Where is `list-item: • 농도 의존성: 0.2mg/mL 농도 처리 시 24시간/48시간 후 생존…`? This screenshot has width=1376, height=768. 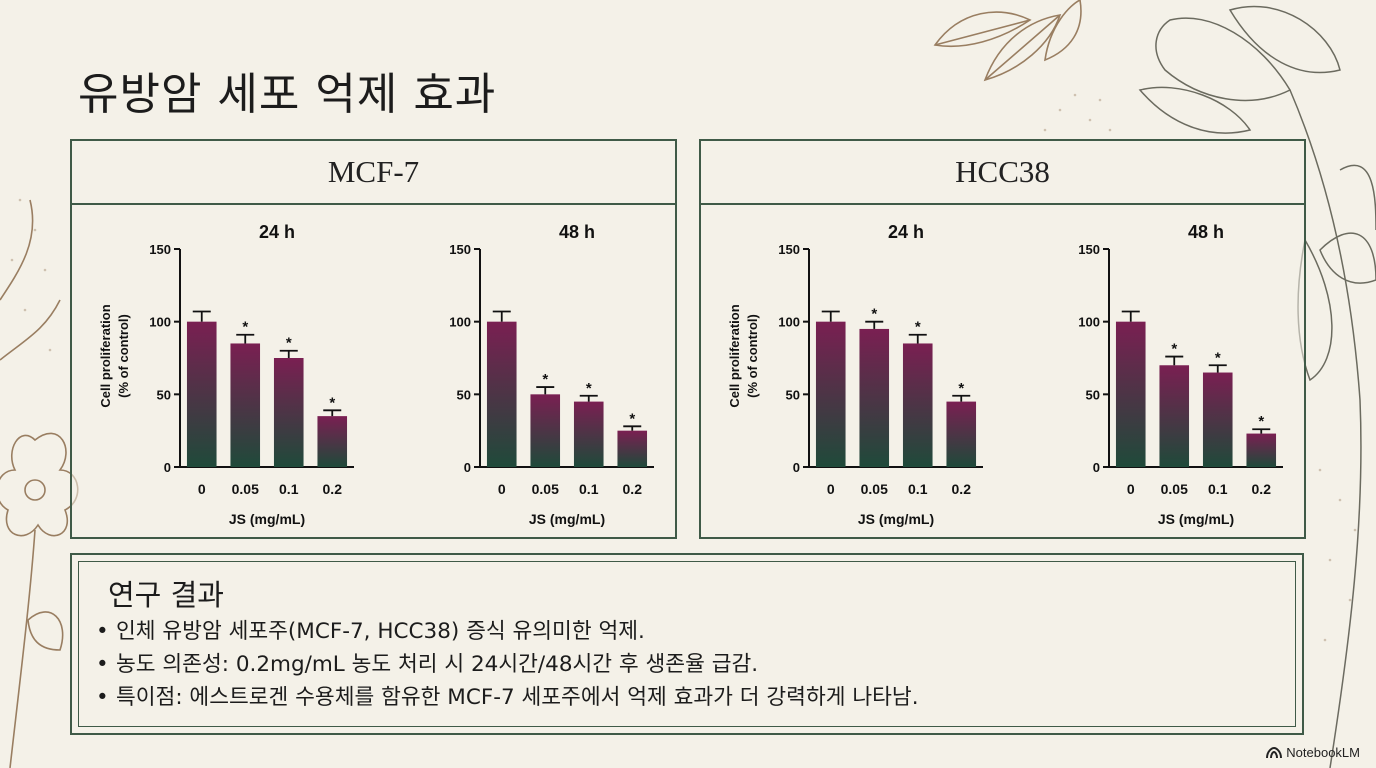 list-item: • 농도 의존성: 0.2mg/mL 농도 처리 시 24시간/48시간 후 생존… is located at coordinates (507, 664).